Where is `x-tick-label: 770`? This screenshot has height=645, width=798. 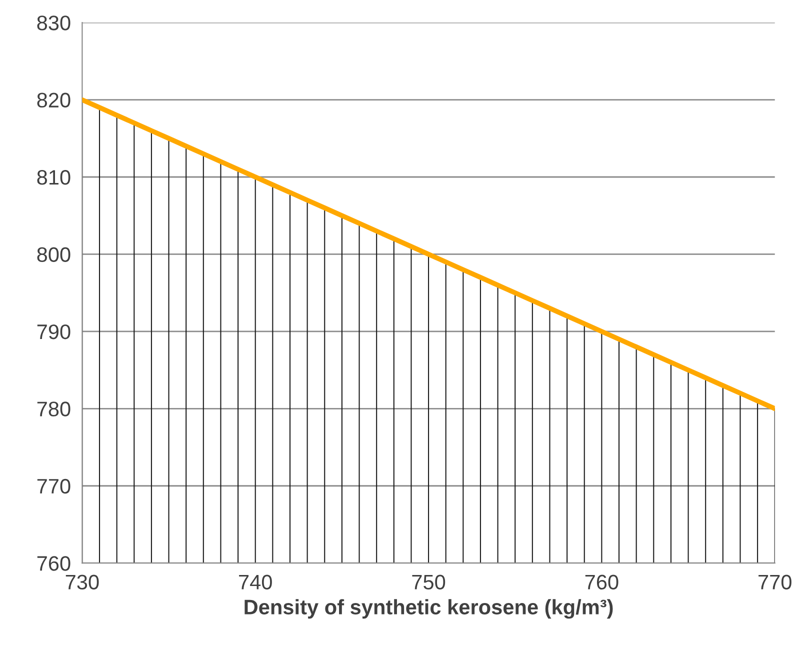
x-tick-label: 770 is located at coordinates (775, 582).